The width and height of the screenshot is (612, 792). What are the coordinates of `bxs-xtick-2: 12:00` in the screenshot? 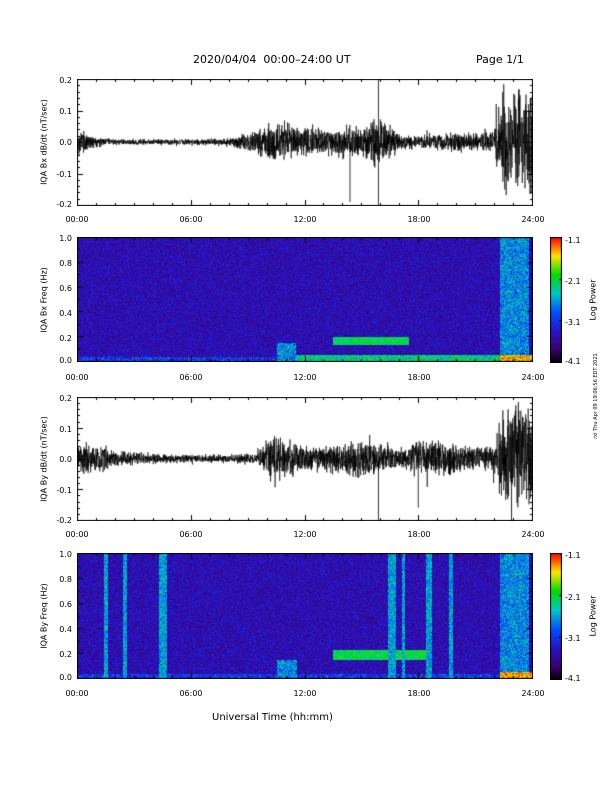 It's located at (305, 377).